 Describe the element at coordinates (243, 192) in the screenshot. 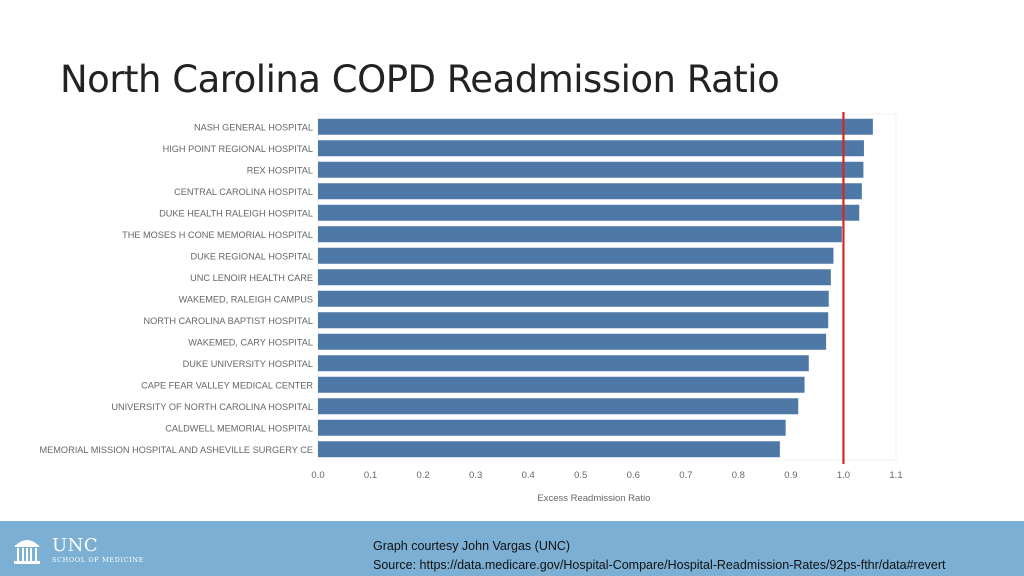

I see `category-label: CENTRAL CAROLINA HOSPITAL` at that location.